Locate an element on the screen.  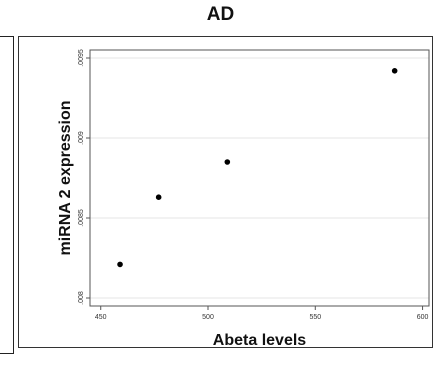
left-panel-edge is located at coordinates (7, 195).